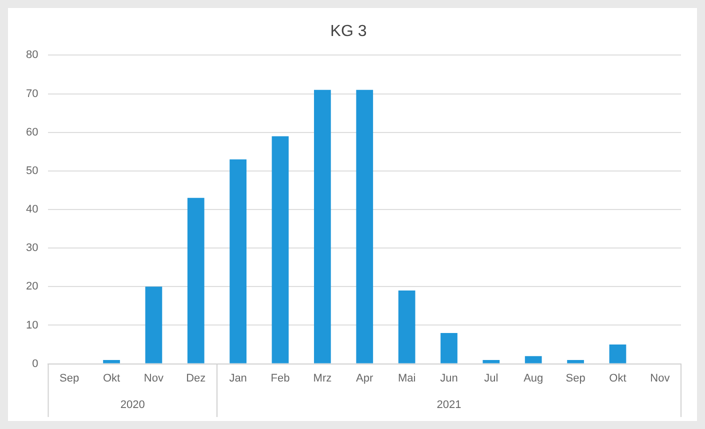 This screenshot has height=429, width=705. I want to click on y-tick-label: 50, so click(32, 170).